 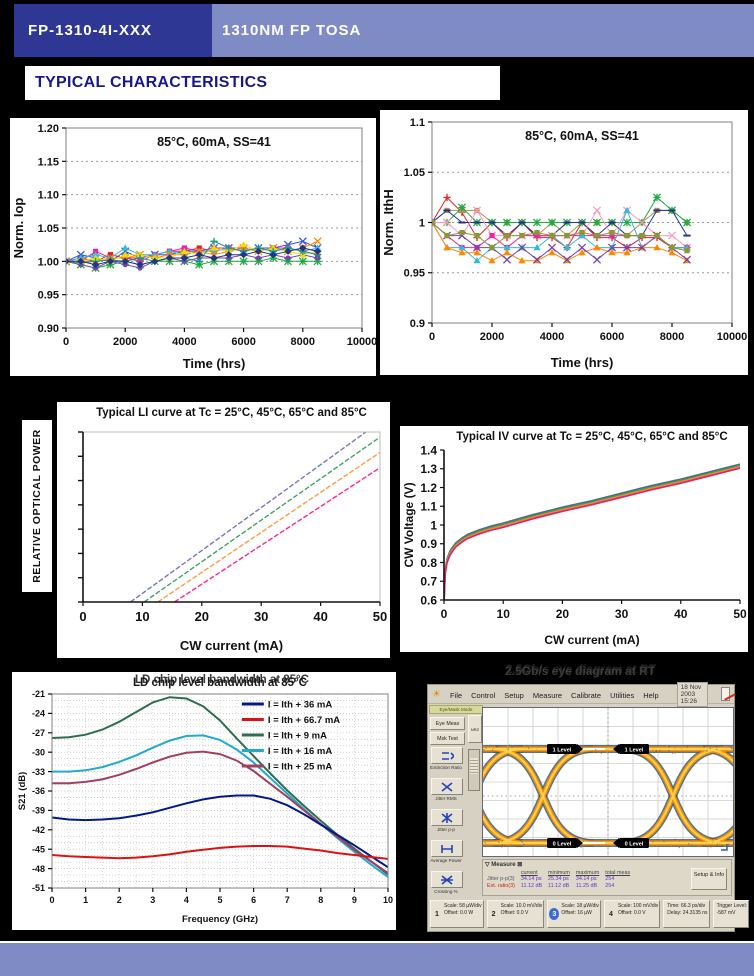 What do you see at coordinates (428, 600) in the screenshot?
I see `svg-text: 0.6` at bounding box center [428, 600].